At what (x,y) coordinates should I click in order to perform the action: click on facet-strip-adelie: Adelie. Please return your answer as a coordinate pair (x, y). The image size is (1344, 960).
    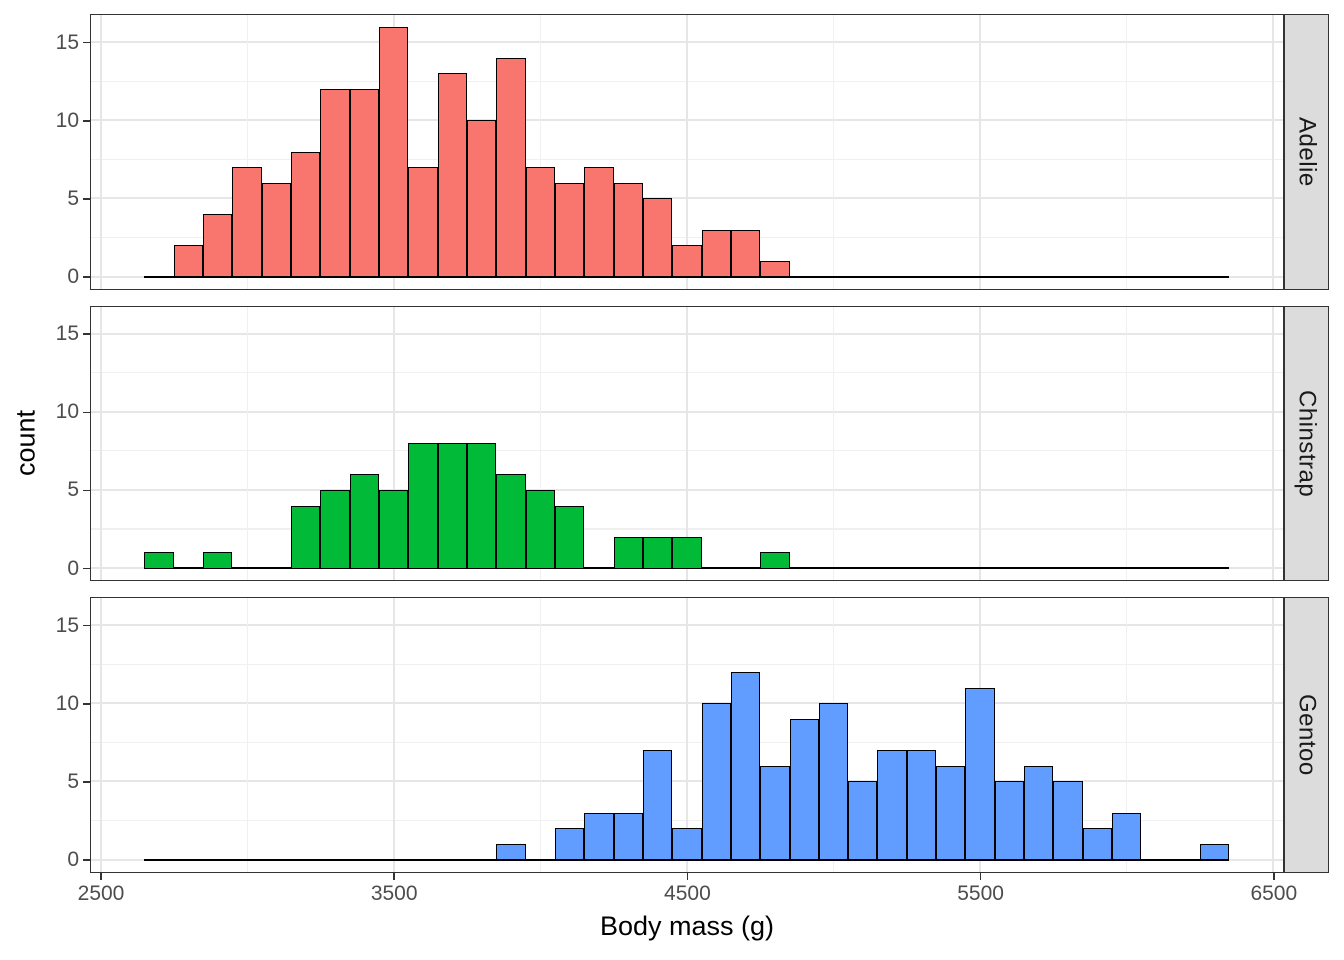
    Looking at the image, I should click on (1306, 152).